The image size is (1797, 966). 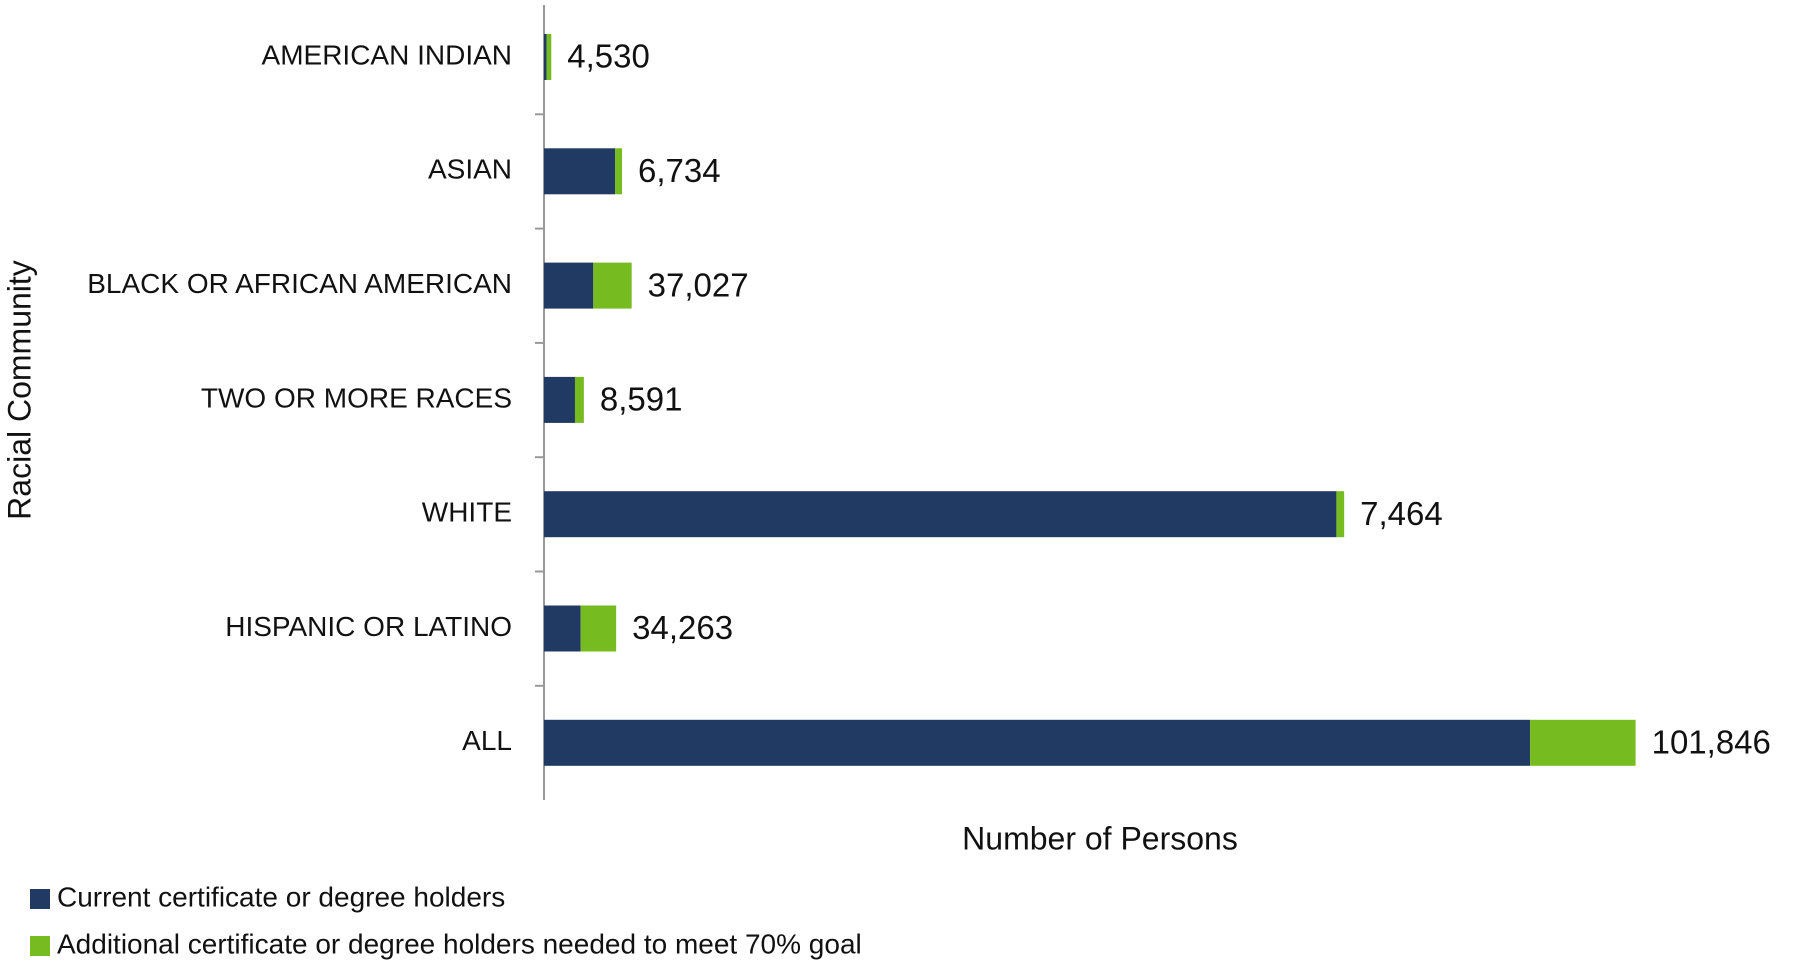 I want to click on legend-label: Current certificate or degree holders, so click(x=281, y=896).